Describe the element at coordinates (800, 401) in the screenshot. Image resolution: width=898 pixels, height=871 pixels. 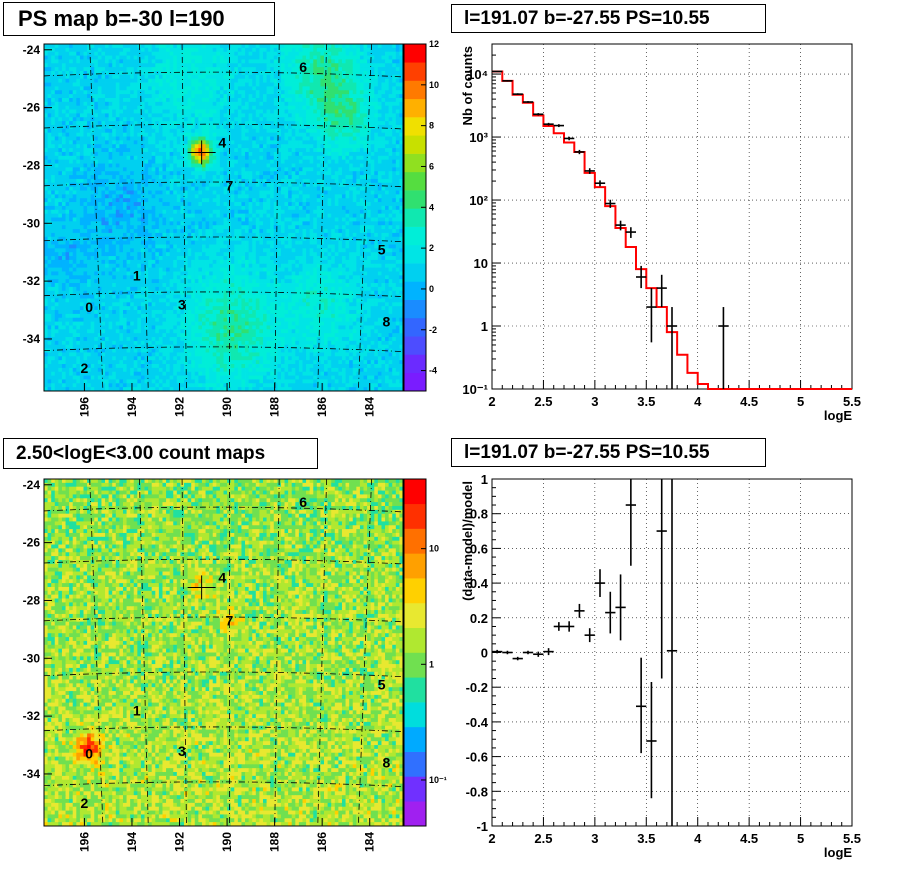
I see `x-tick-label: 5` at that location.